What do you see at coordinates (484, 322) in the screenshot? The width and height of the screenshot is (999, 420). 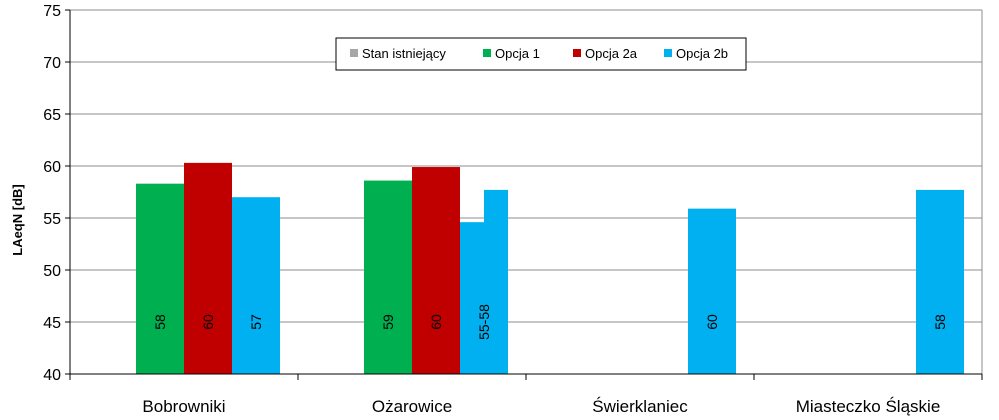 I see `data-label: 55-58` at bounding box center [484, 322].